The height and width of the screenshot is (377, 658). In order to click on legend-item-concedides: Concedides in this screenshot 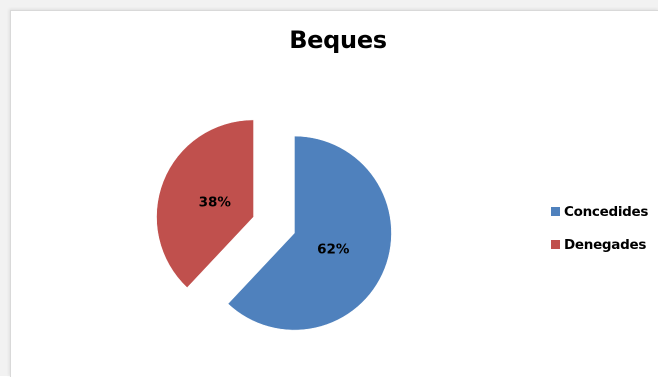, I will do `click(599, 211)`.